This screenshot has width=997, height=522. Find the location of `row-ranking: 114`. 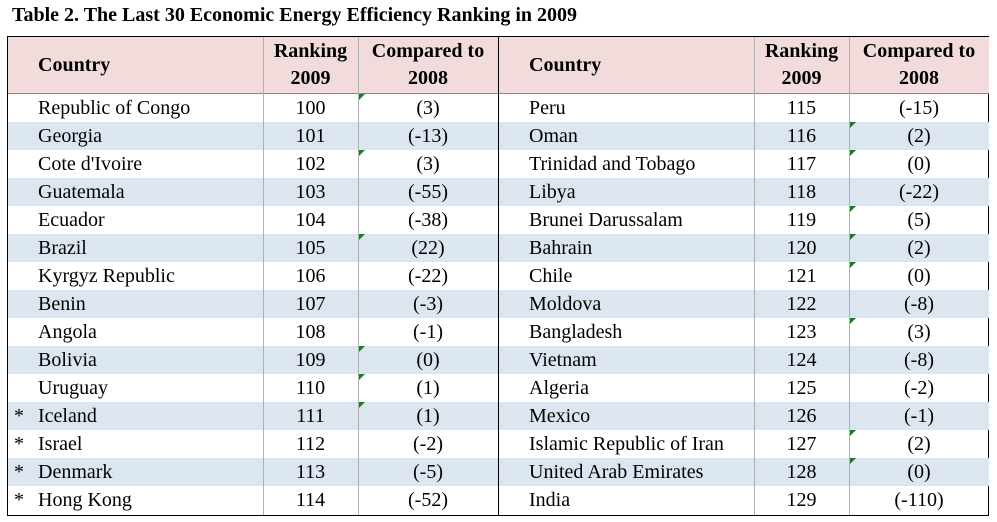

row-ranking: 114 is located at coordinates (310, 500).